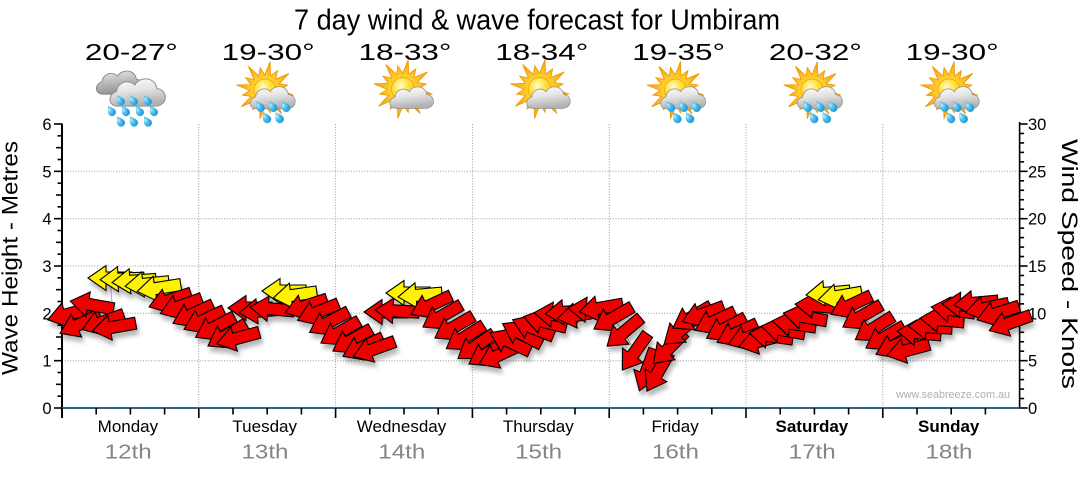 This screenshot has height=480, width=1080. What do you see at coordinates (952, 395) in the screenshot?
I see `svg-text: www.seabreeze.com.au` at bounding box center [952, 395].